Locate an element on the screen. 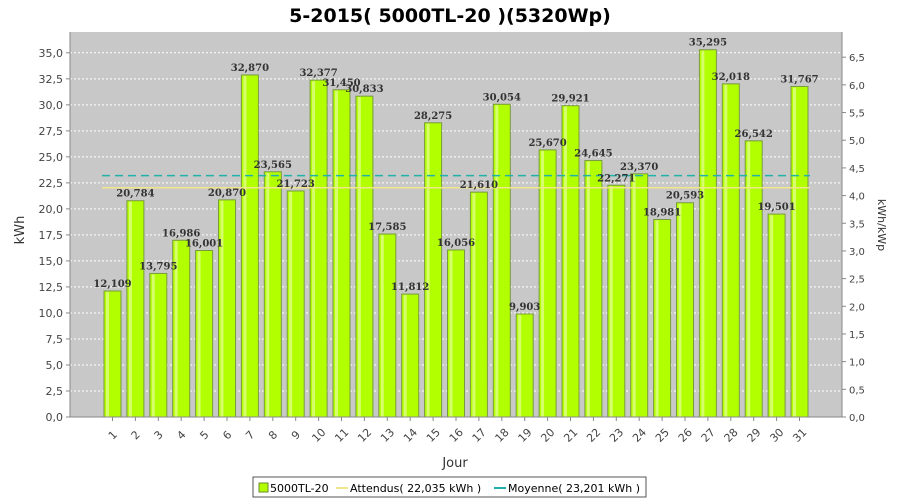 The width and height of the screenshot is (900, 500). y2-tick-label: 6,5 is located at coordinates (857, 58).